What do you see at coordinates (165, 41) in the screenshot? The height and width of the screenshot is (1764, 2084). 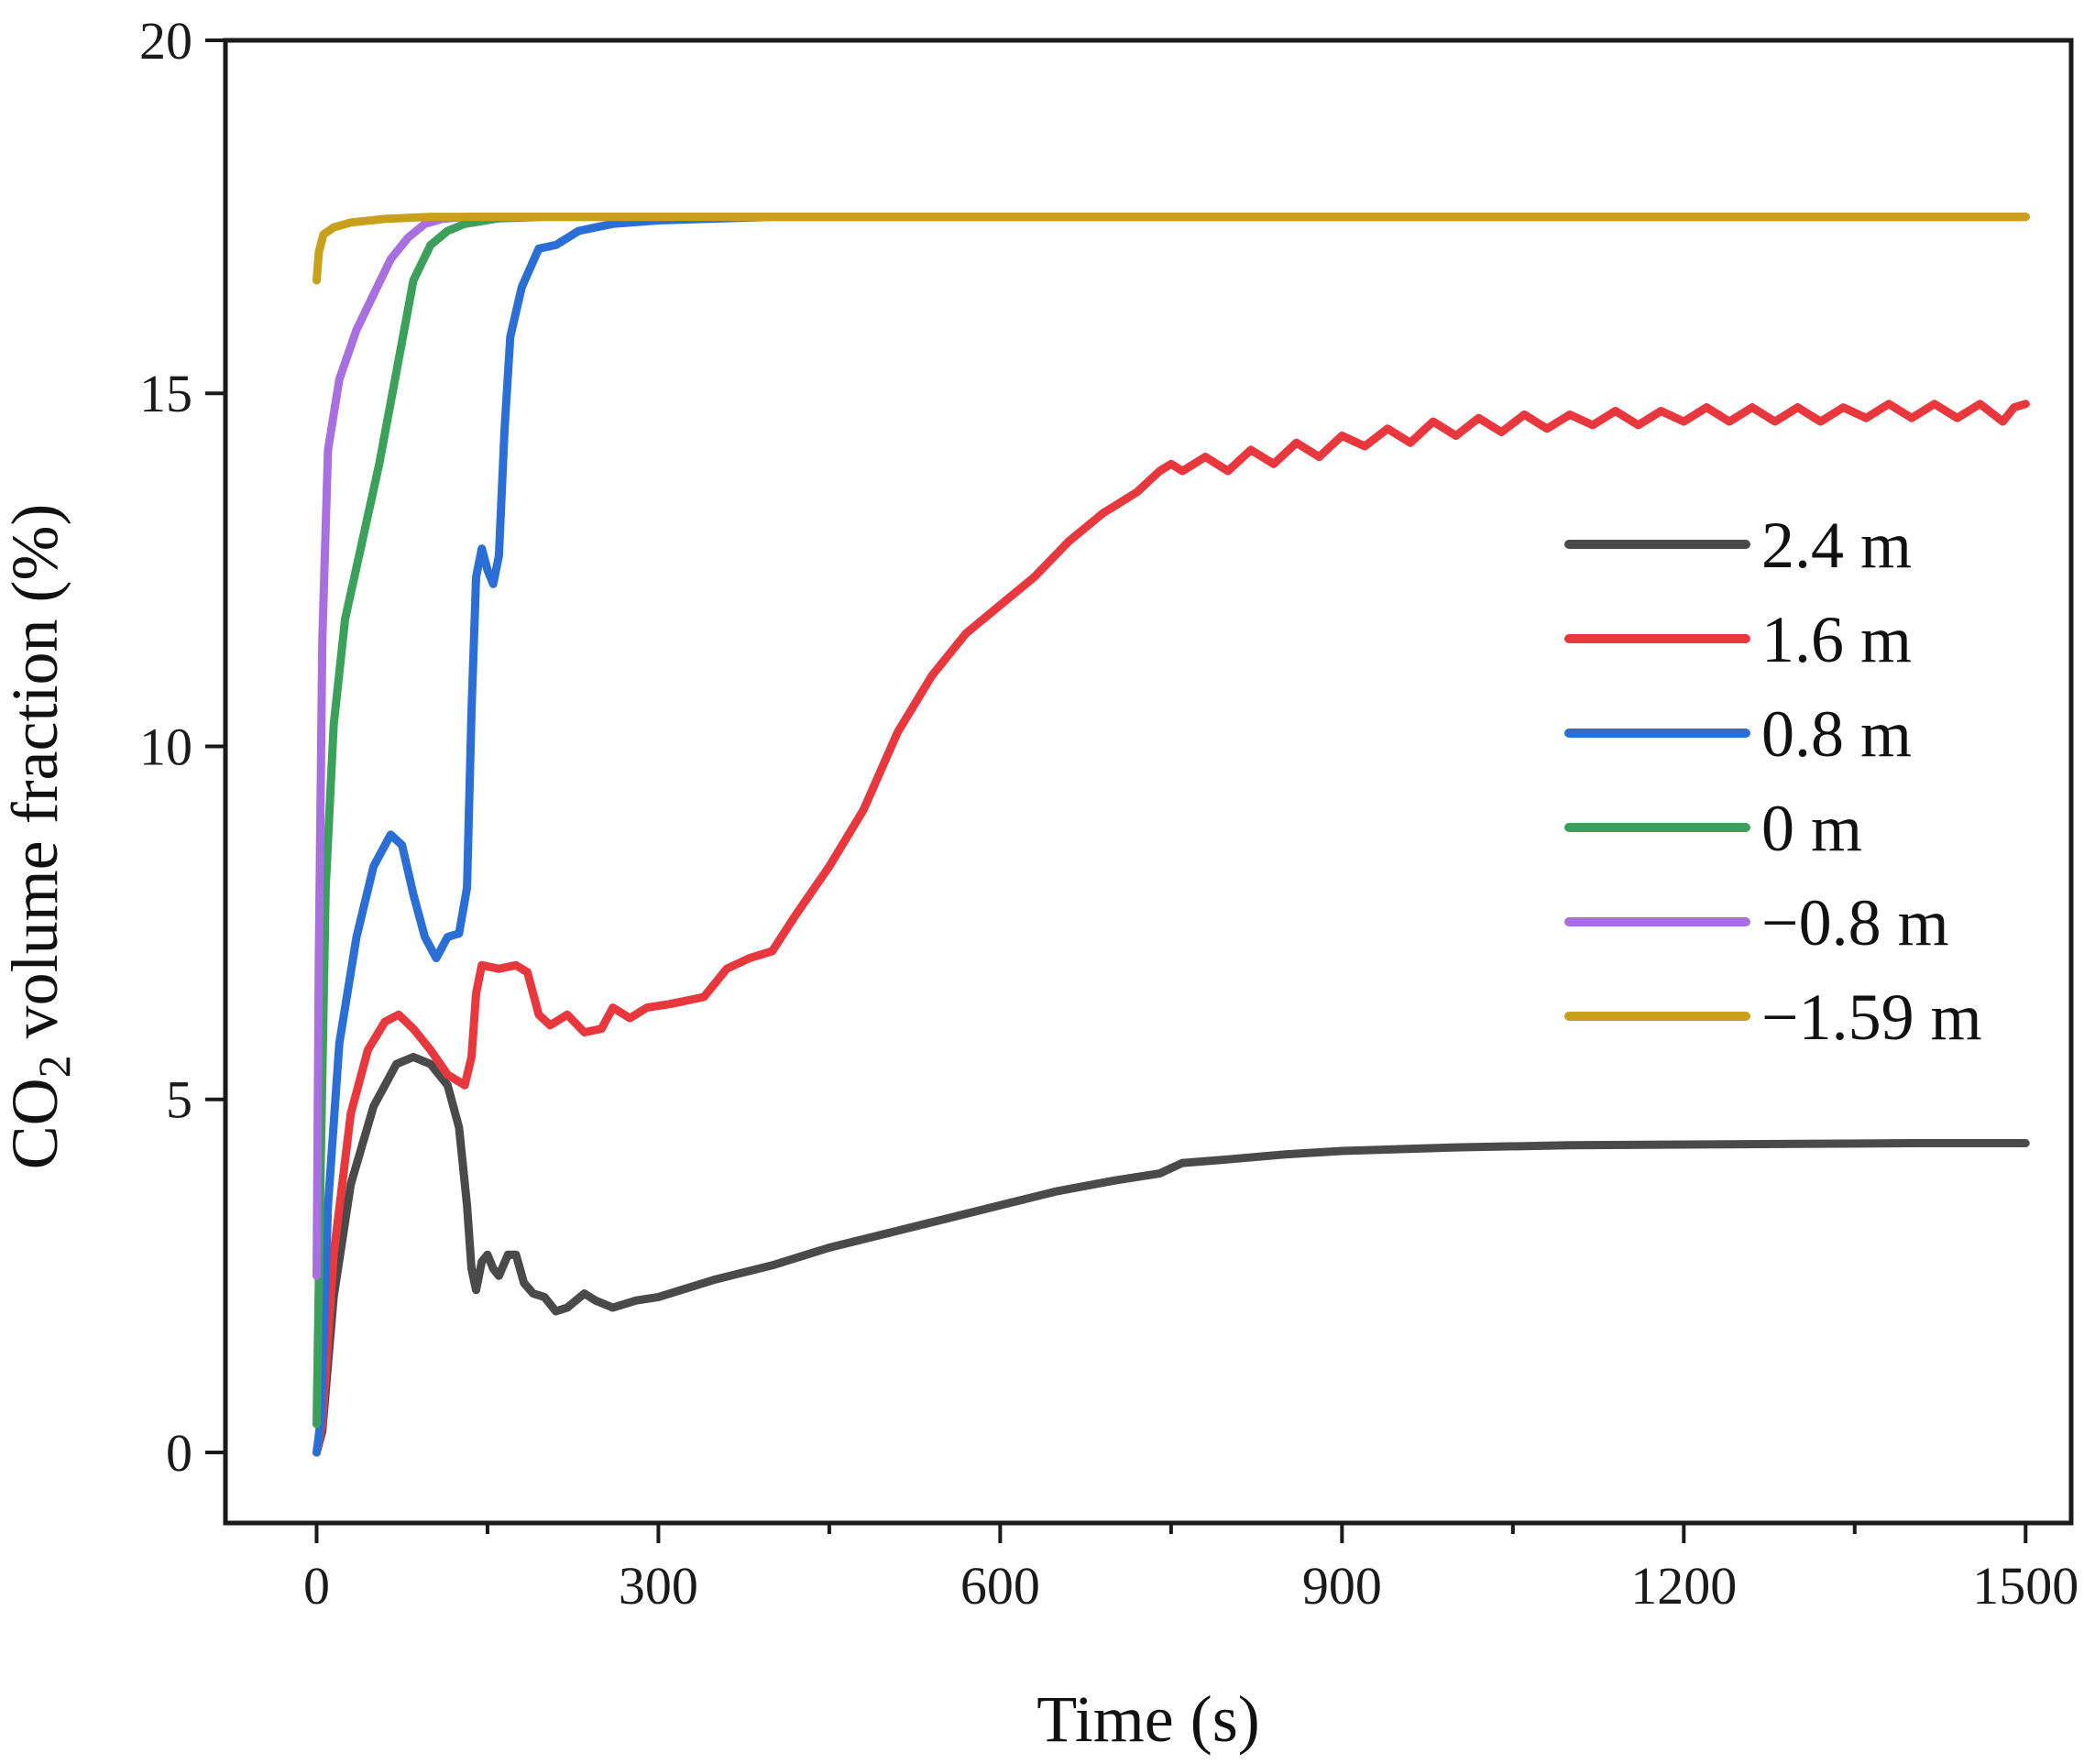 I see `y-tick-label: 20` at bounding box center [165, 41].